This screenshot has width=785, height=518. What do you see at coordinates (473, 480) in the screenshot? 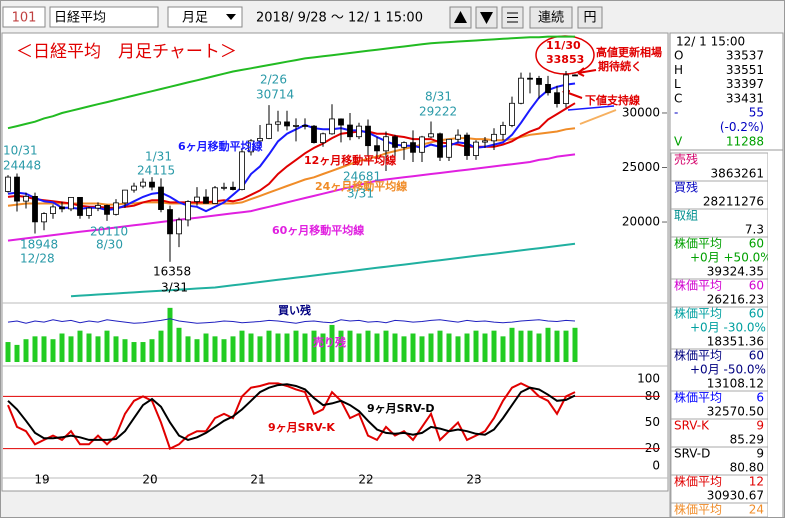
I see `x-tick-label: 23` at bounding box center [473, 480].